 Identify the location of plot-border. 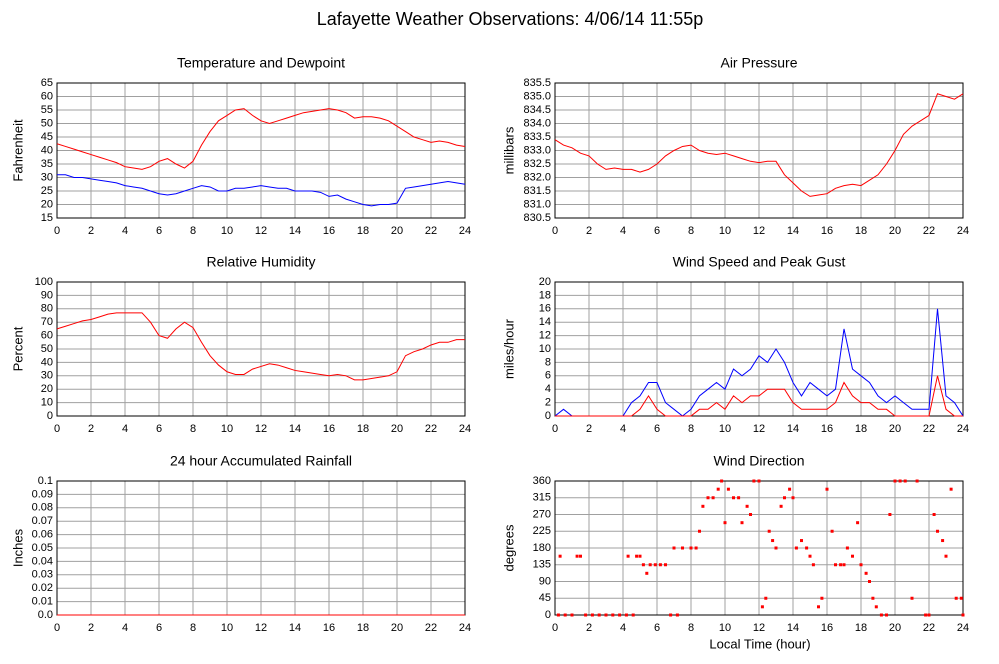
(759, 150).